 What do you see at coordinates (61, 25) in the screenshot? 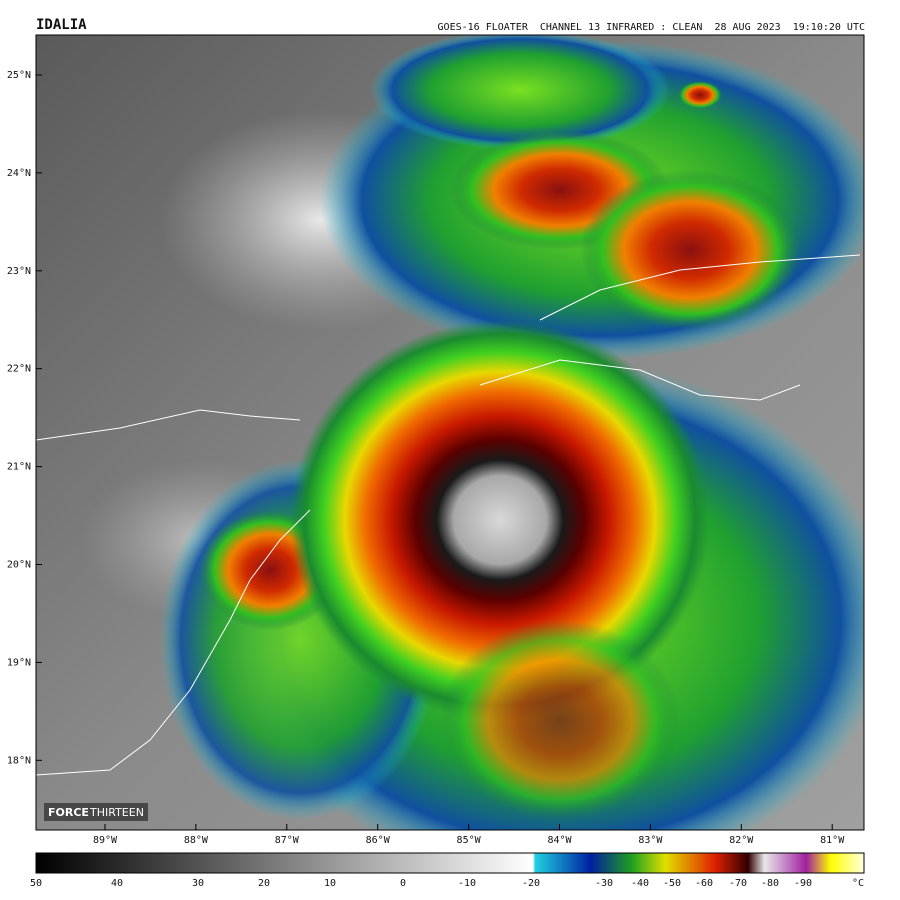
I see `storm-title: IDALIA` at bounding box center [61, 25].